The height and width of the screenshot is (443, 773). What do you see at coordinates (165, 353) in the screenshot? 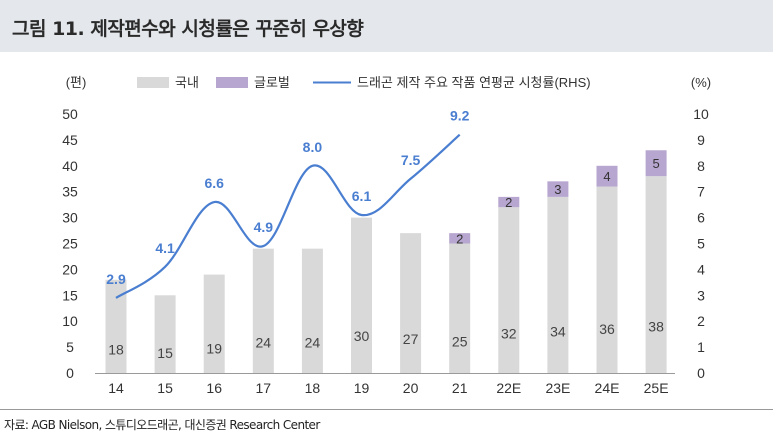
I see `bar-domestic-label: 15` at bounding box center [165, 353].